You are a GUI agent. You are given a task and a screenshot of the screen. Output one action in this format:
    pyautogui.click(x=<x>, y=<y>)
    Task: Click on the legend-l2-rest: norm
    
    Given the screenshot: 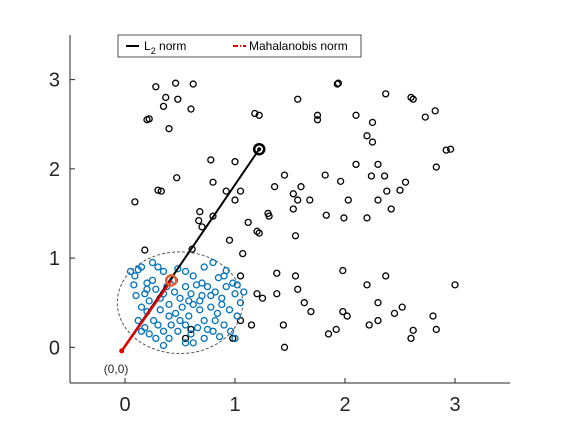 What is the action you would take?
    pyautogui.click(x=171, y=46)
    